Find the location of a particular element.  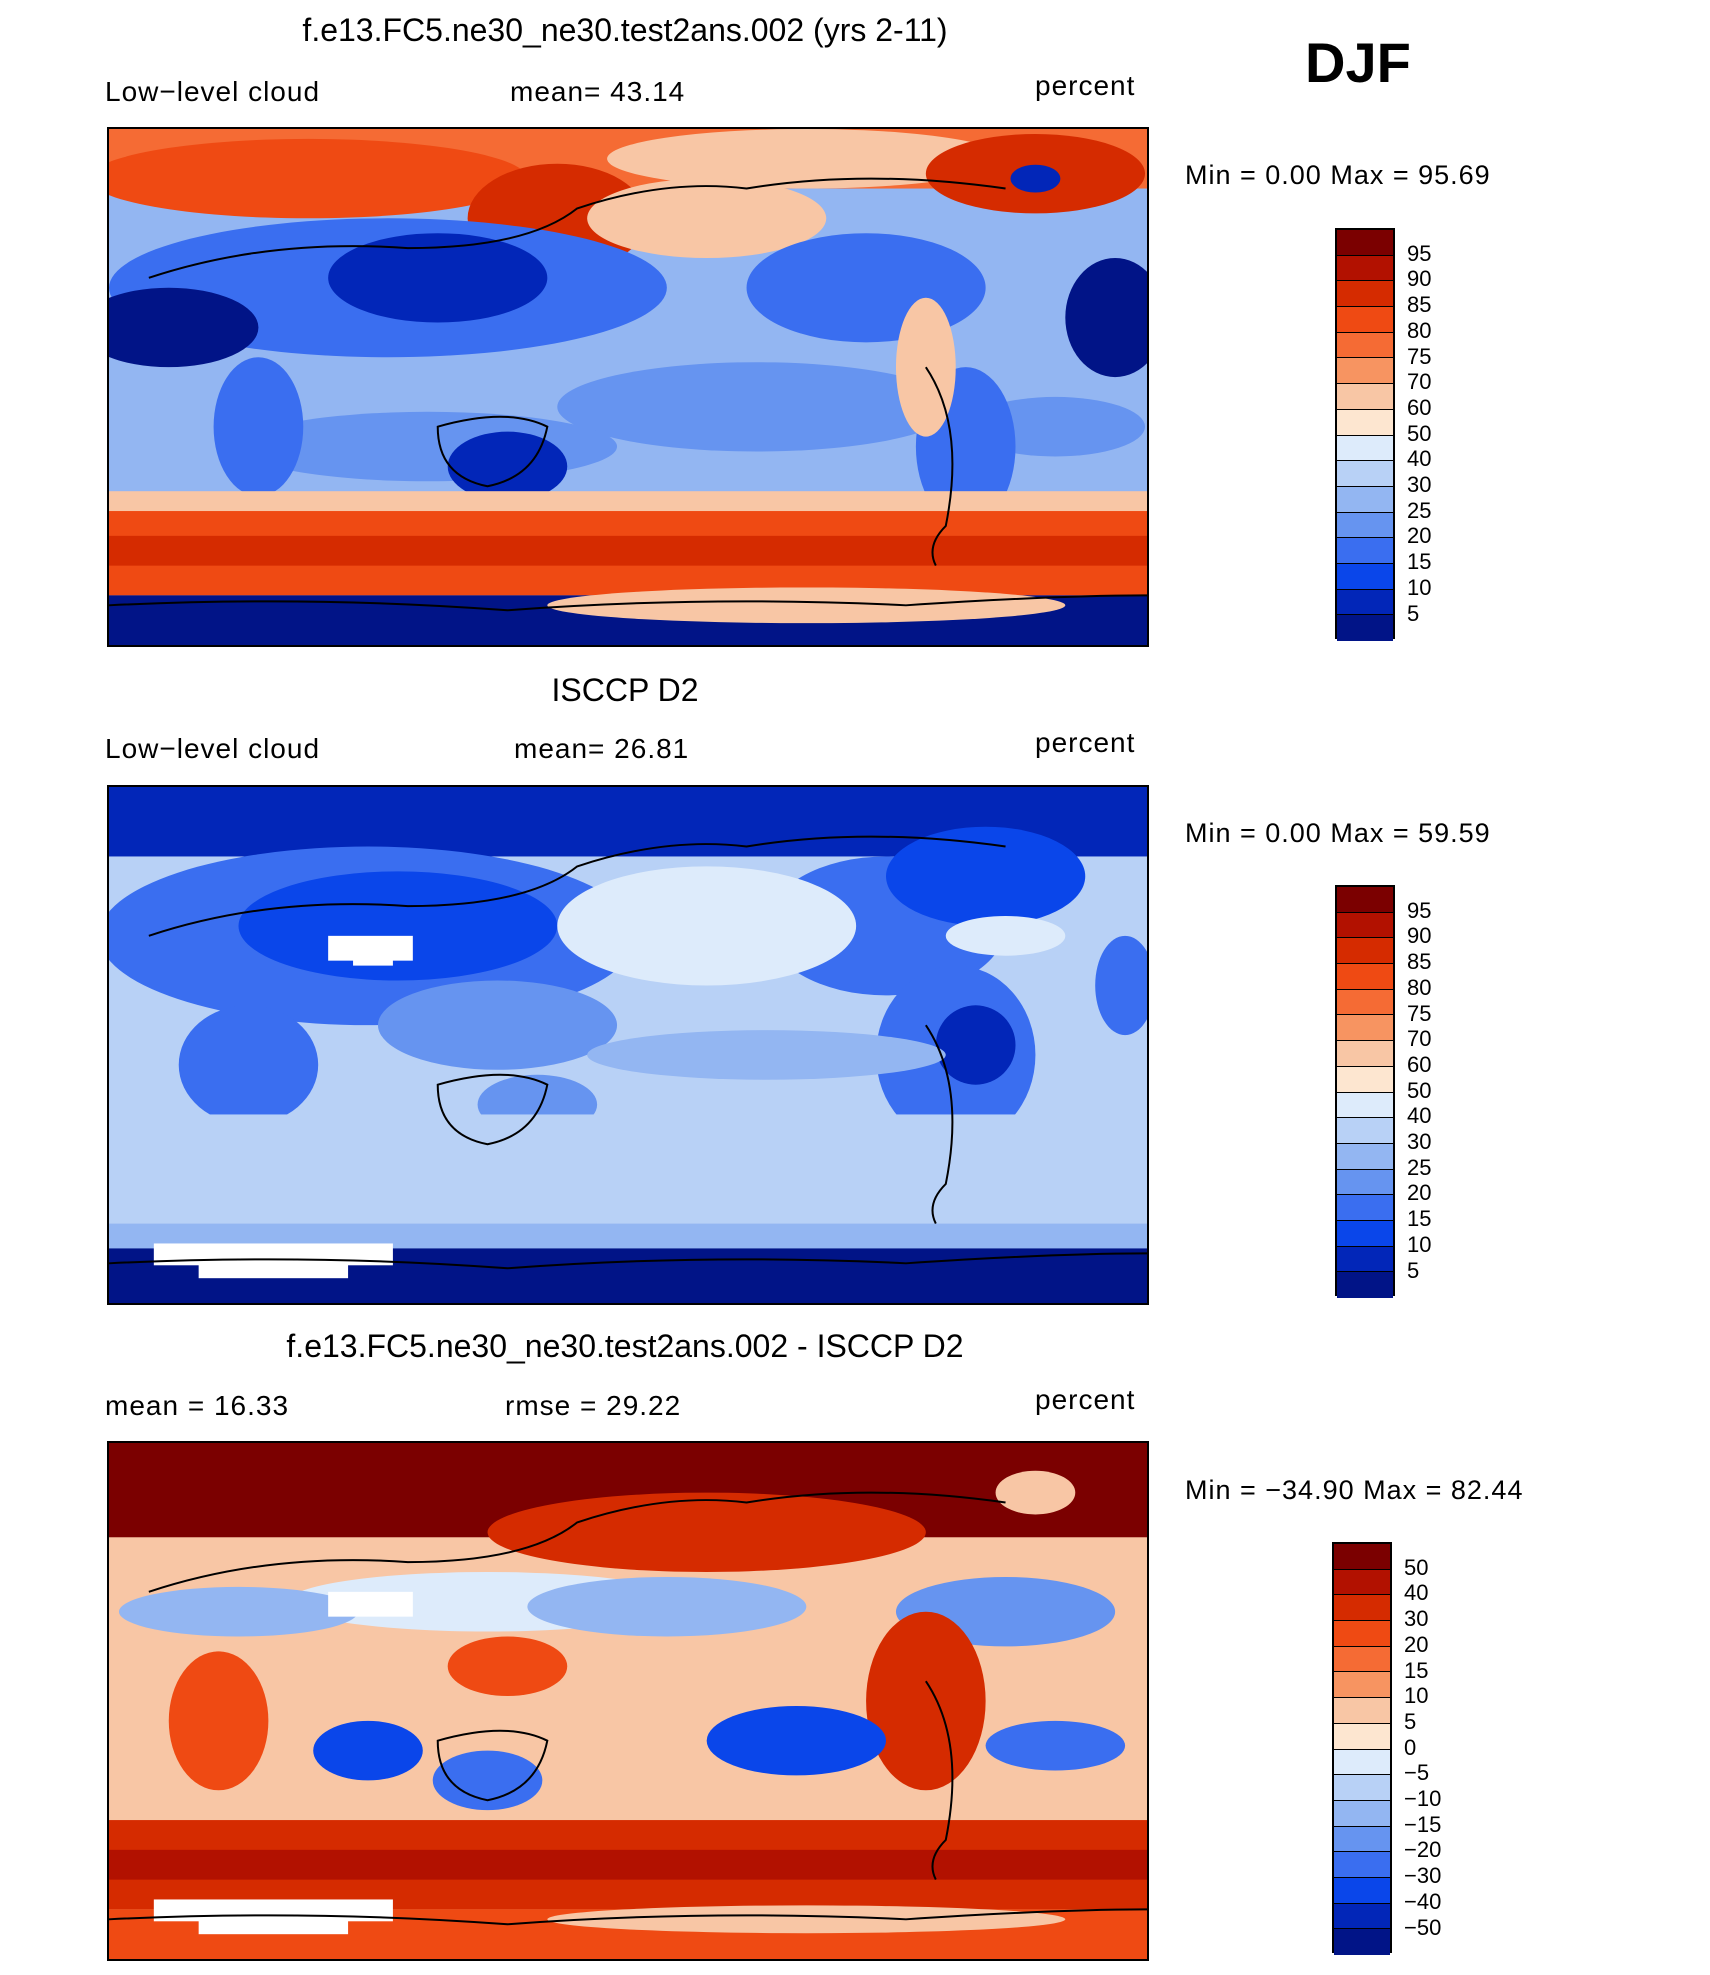

panel-1-minmax: Min = 0.00 Max = 95.69 is located at coordinates (1338, 175).